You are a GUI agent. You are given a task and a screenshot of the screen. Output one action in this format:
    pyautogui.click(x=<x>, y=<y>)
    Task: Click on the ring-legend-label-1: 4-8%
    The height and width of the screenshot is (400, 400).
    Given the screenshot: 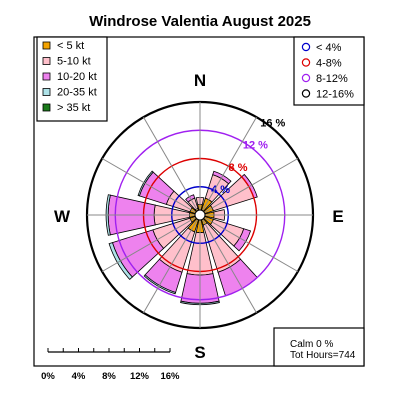 What is the action you would take?
    pyautogui.click(x=329, y=64)
    